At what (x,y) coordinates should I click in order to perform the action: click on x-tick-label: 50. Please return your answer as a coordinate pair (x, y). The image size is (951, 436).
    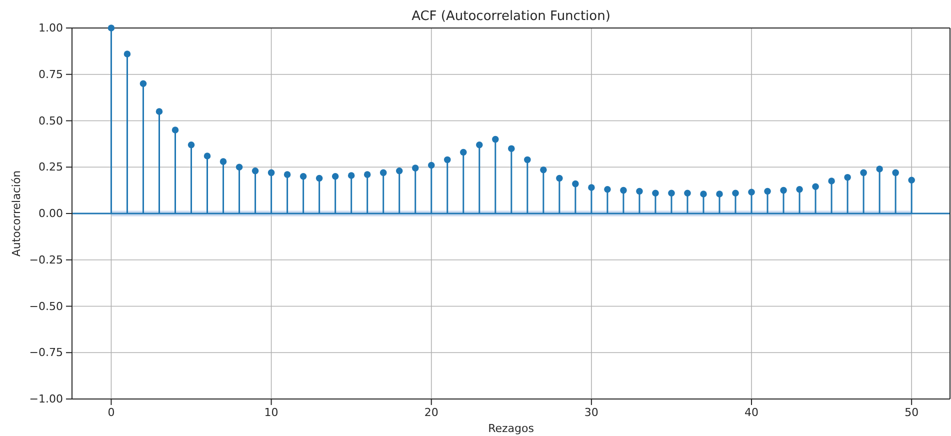
    Looking at the image, I should click on (911, 412).